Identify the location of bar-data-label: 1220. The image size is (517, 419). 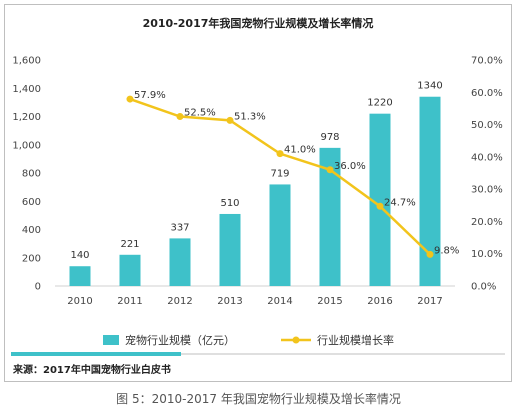
(379, 103).